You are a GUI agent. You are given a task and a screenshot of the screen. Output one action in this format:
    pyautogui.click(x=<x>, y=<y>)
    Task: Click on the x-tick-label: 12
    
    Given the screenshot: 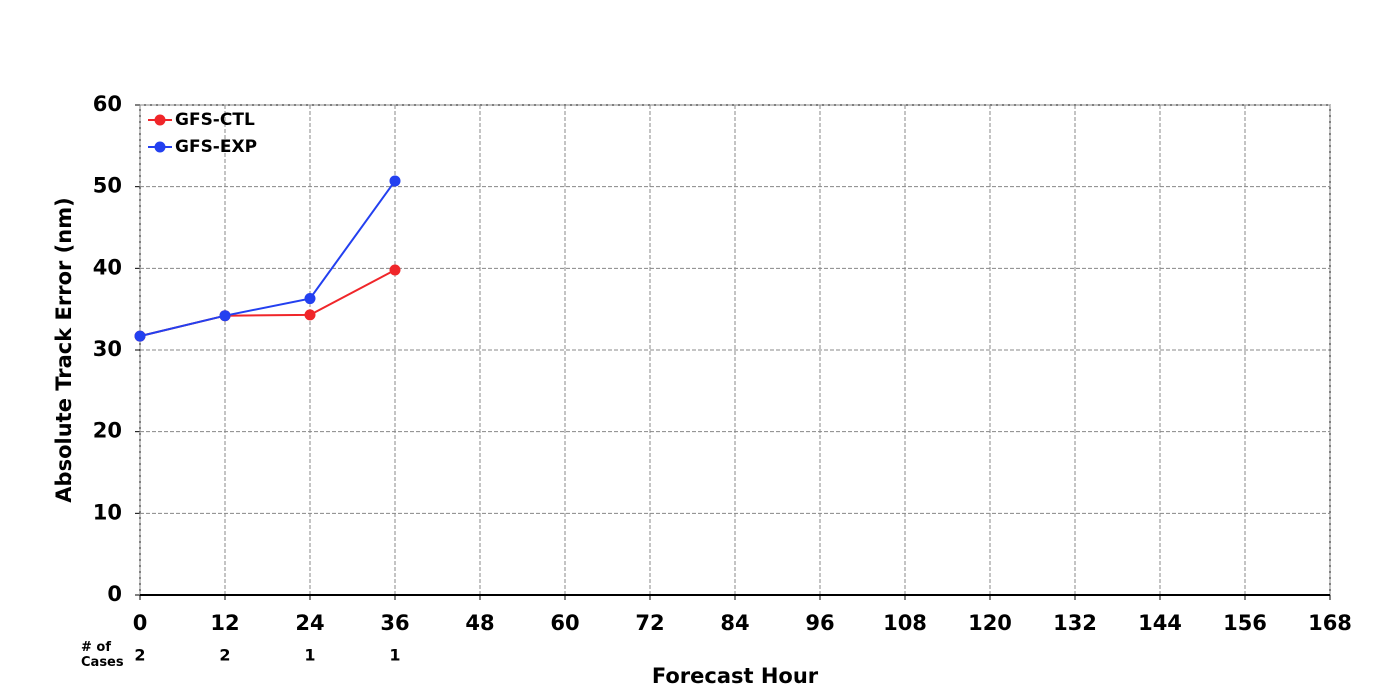 What is the action you would take?
    pyautogui.click(x=224, y=623)
    